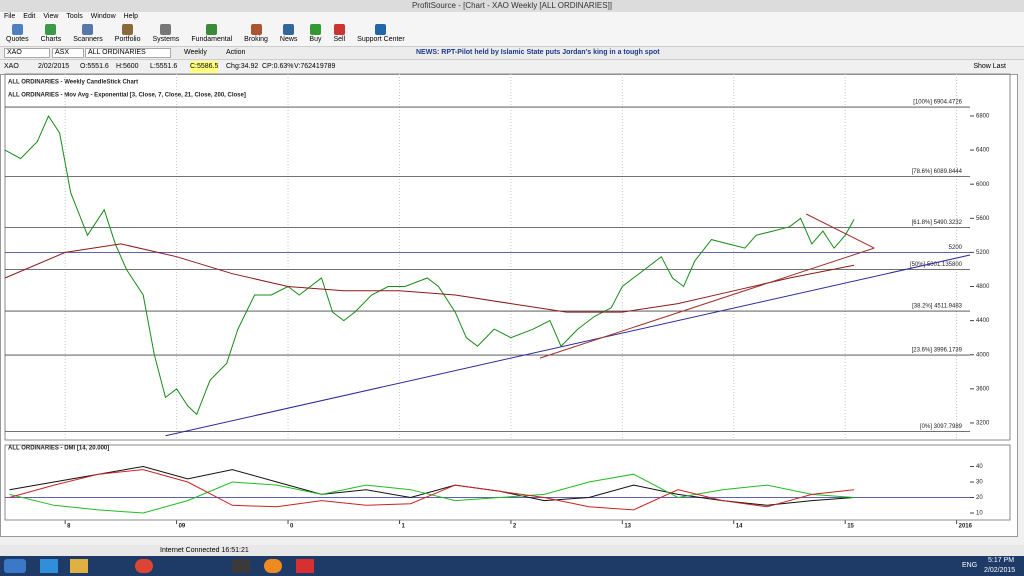 This screenshot has height=576, width=1024. What do you see at coordinates (983, 151) in the screenshot?
I see `y-tick-label: 6400` at bounding box center [983, 151].